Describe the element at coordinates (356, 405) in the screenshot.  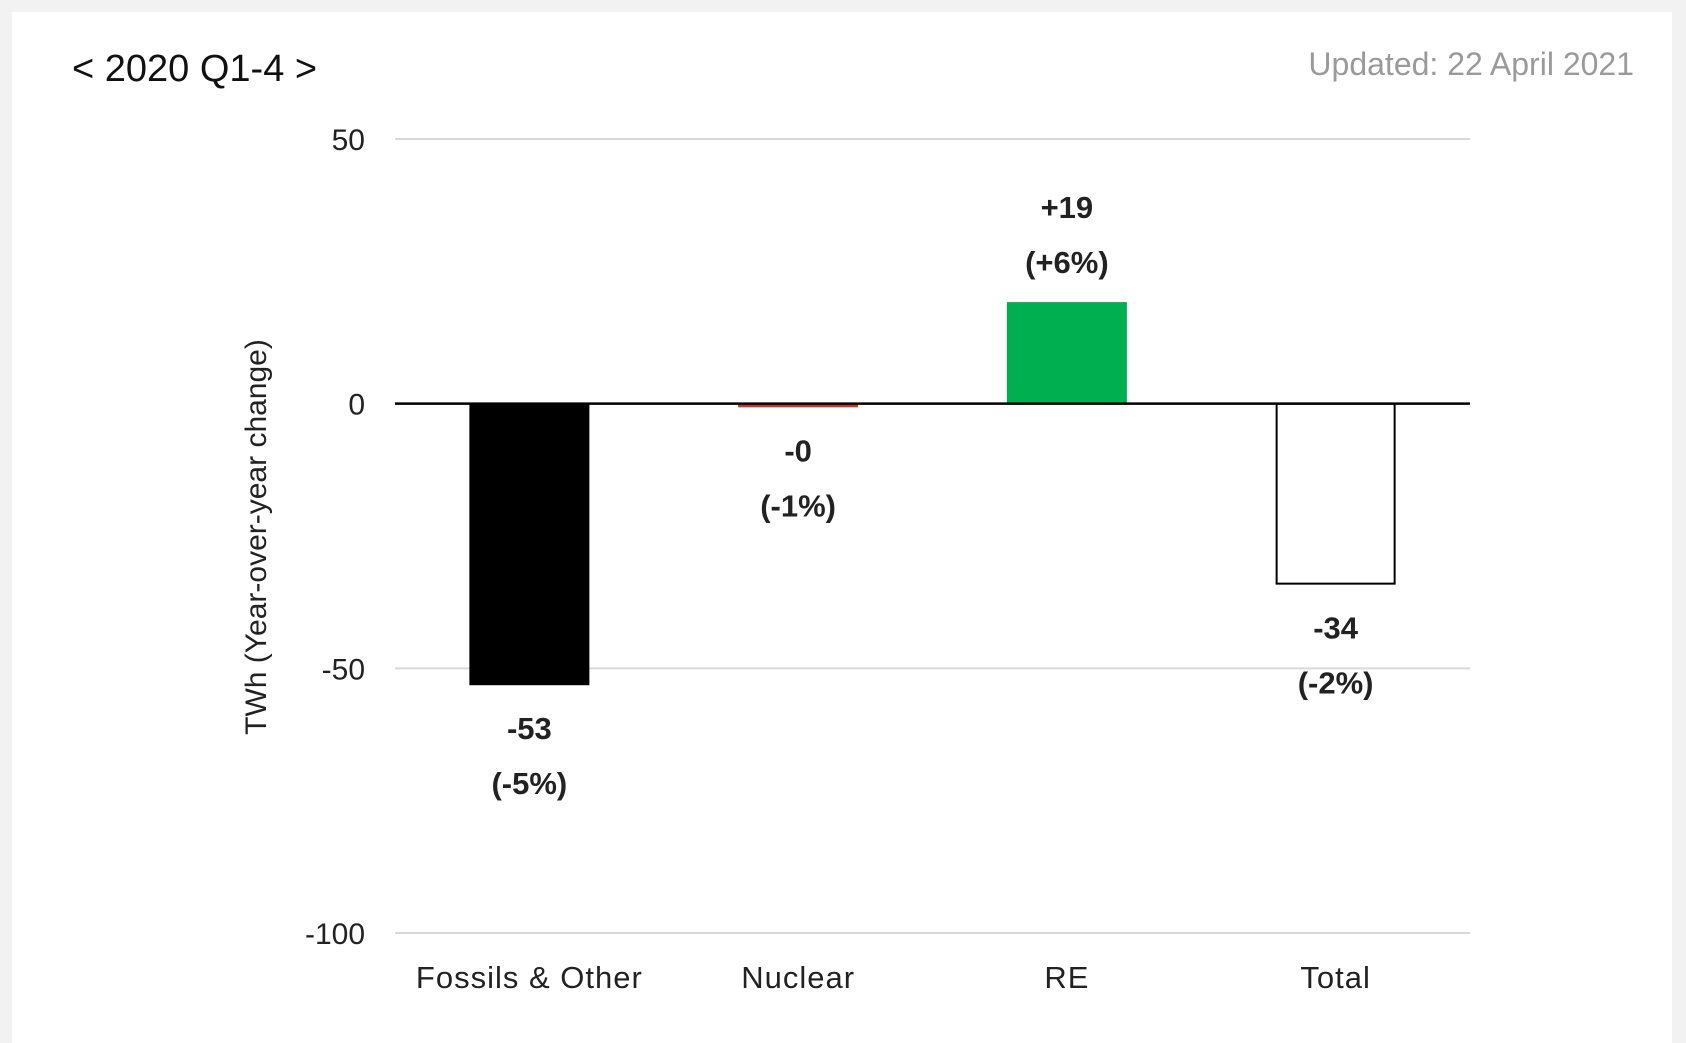
I see `y-tick-label: 0` at that location.